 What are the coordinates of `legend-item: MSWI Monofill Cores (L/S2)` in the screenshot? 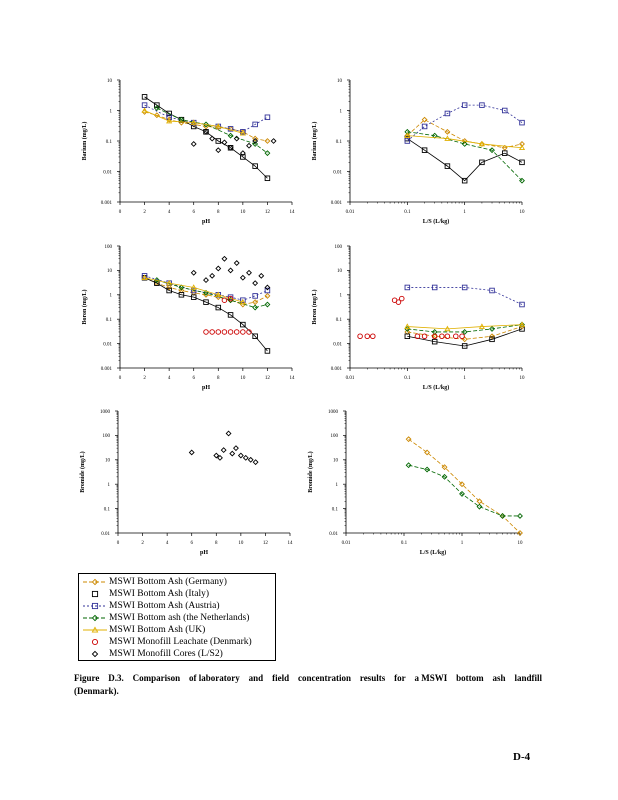 It's located at (177, 654).